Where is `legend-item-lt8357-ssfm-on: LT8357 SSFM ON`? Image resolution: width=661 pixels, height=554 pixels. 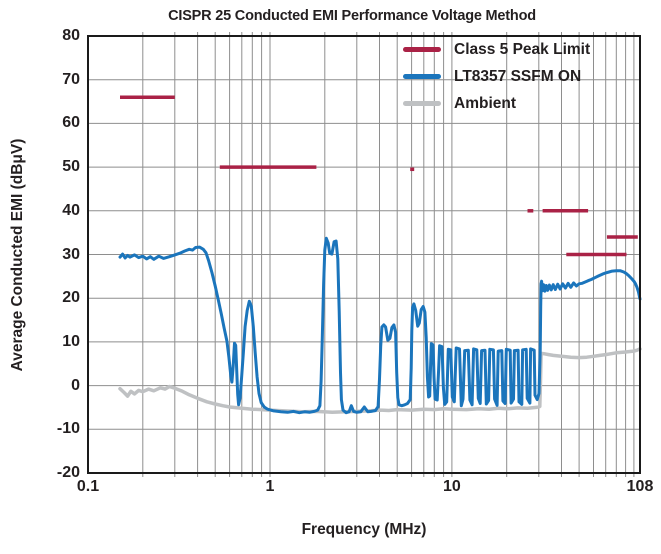 legend-item-lt8357-ssfm-on: LT8357 SSFM ON is located at coordinates (496, 76).